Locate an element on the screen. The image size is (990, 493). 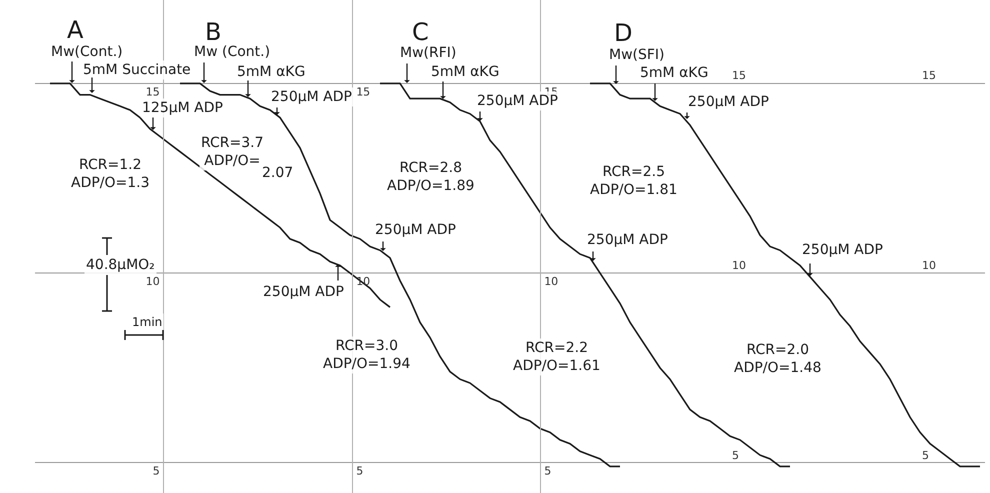
y3-tick-label: 10 is located at coordinates (551, 281).